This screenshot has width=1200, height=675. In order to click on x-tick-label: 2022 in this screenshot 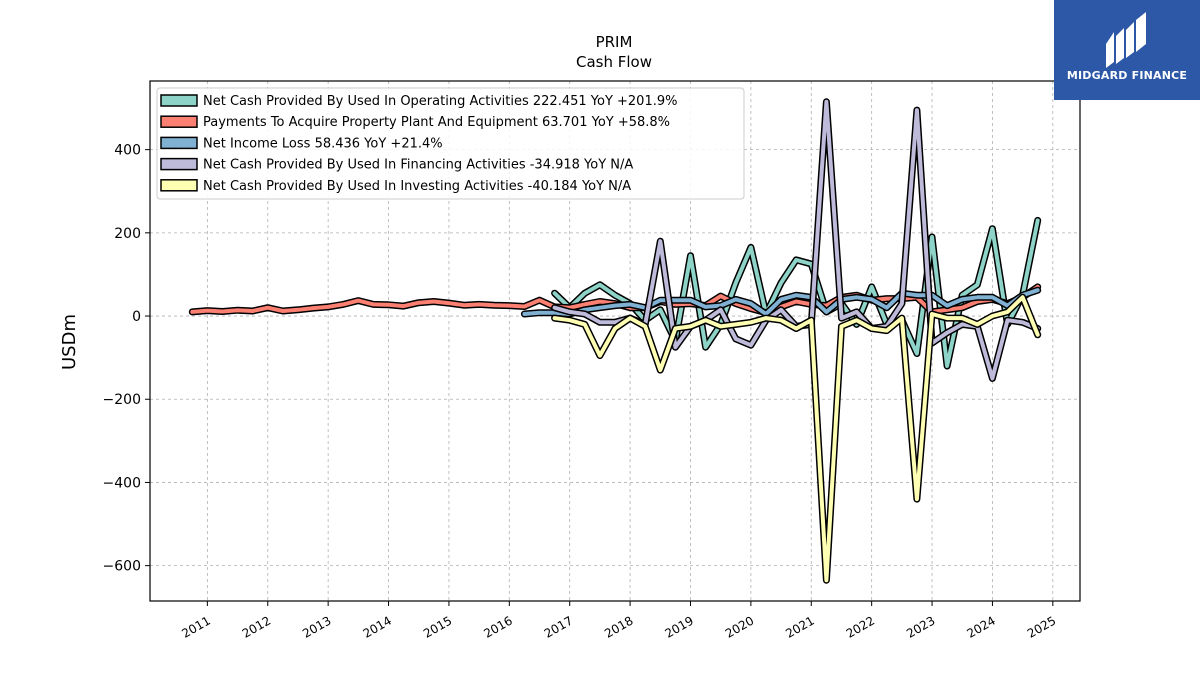, I will do `click(860, 626)`.